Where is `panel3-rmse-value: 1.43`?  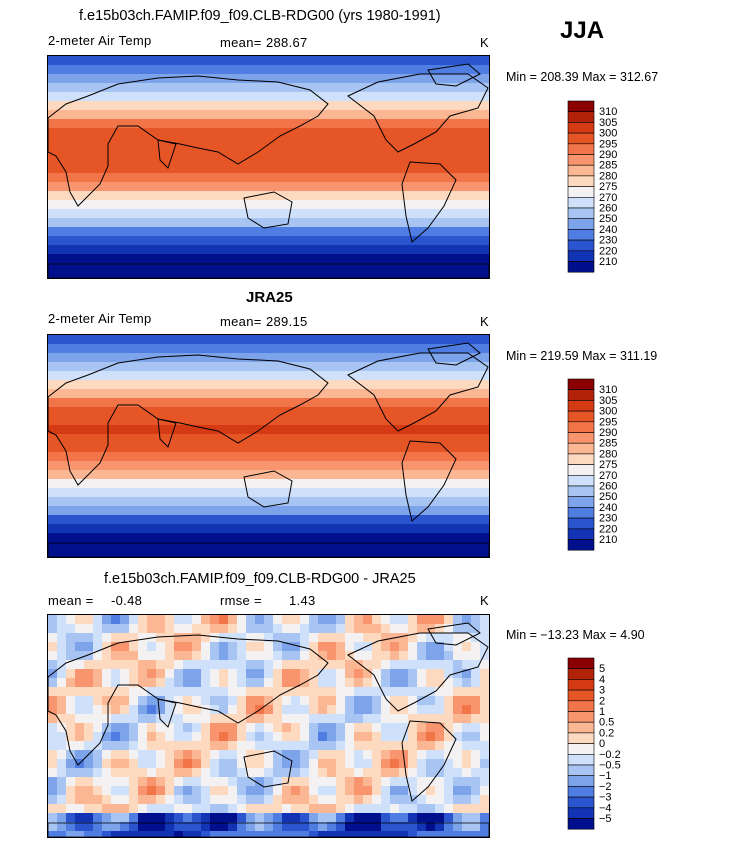 panel3-rmse-value: 1.43 is located at coordinates (302, 600).